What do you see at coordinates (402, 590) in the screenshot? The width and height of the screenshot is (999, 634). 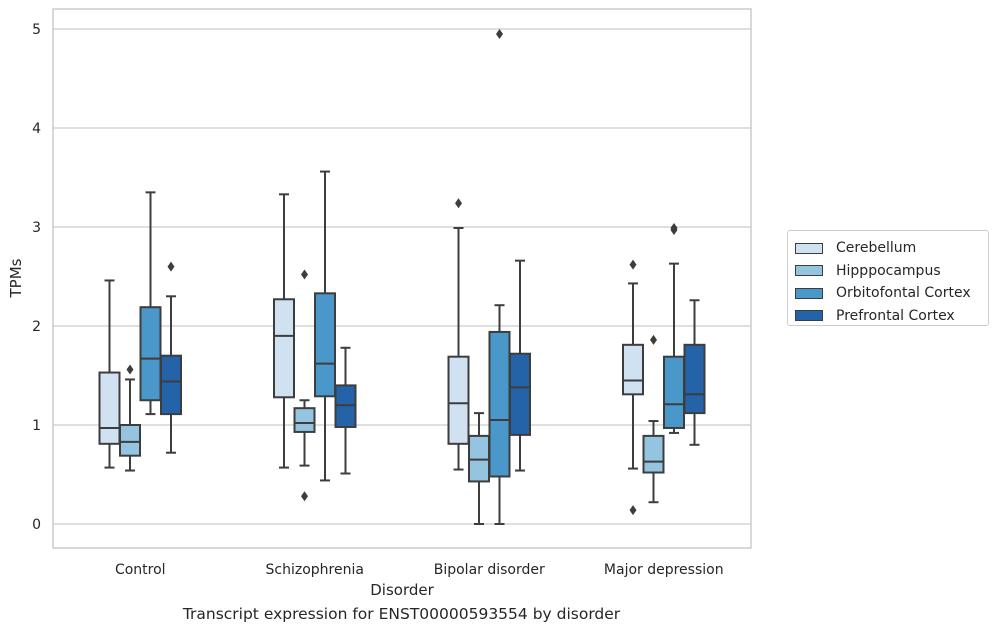 I see `x-axis-label: Disorder` at bounding box center [402, 590].